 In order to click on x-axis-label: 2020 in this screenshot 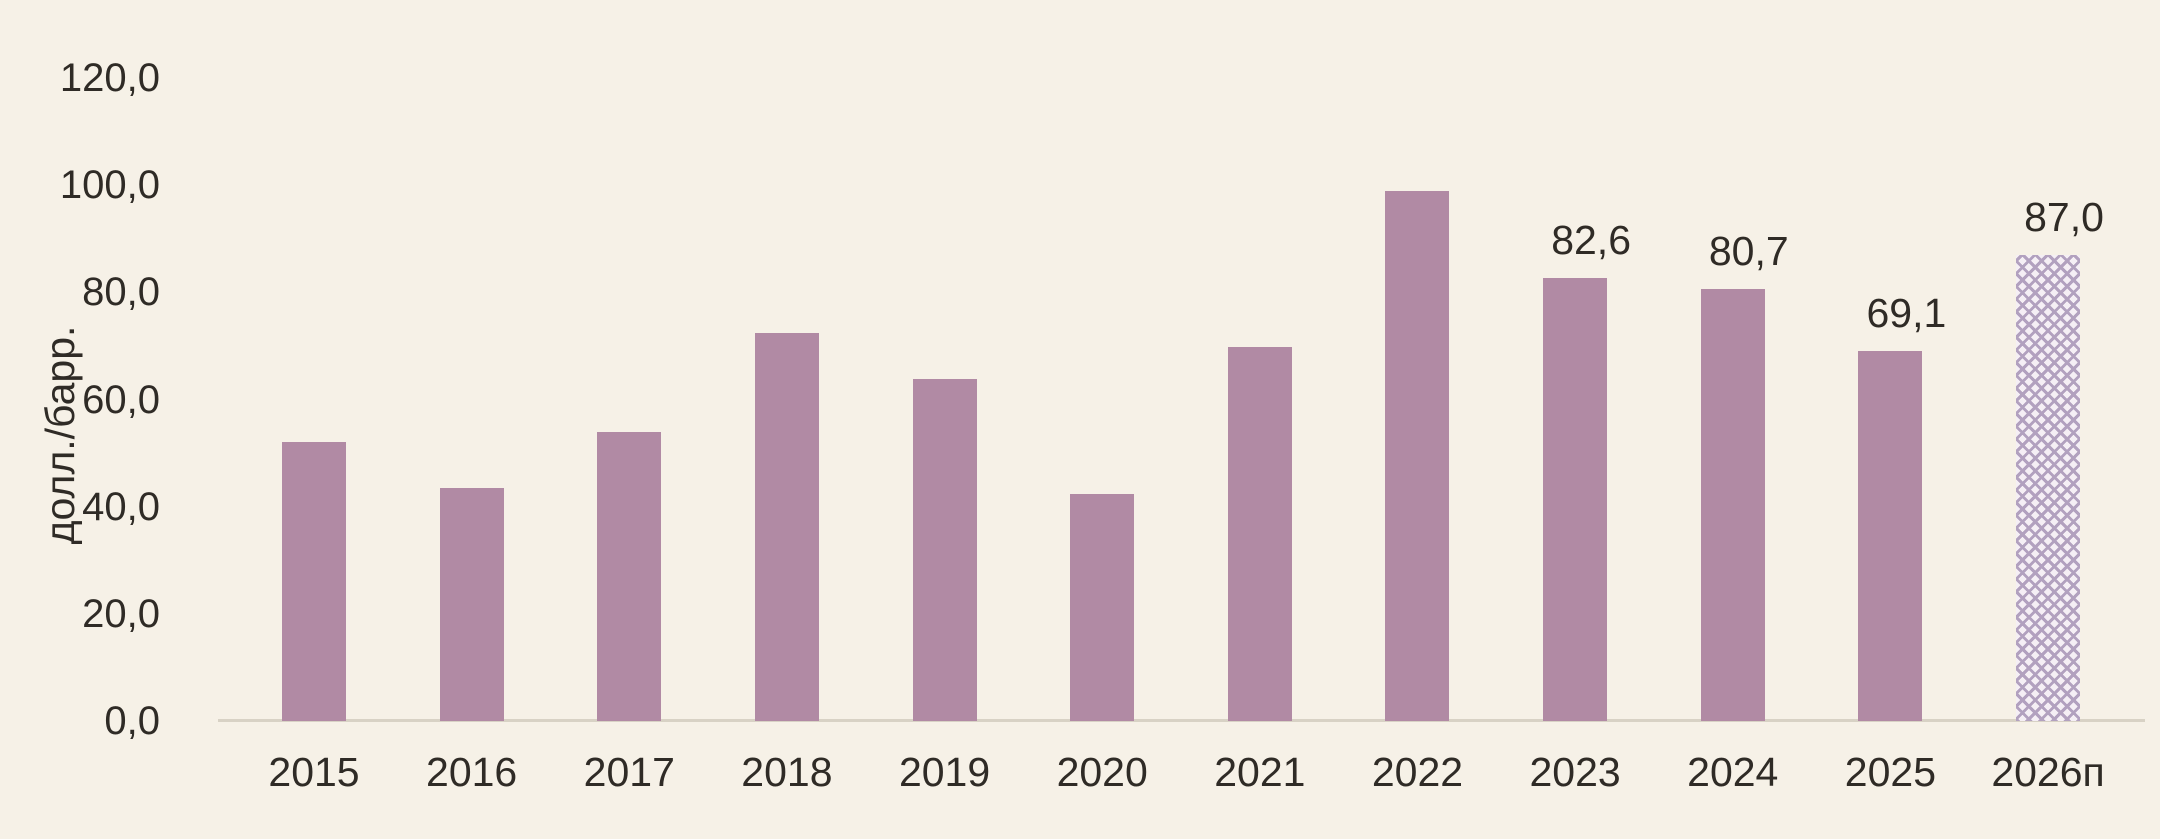, I will do `click(1102, 772)`.